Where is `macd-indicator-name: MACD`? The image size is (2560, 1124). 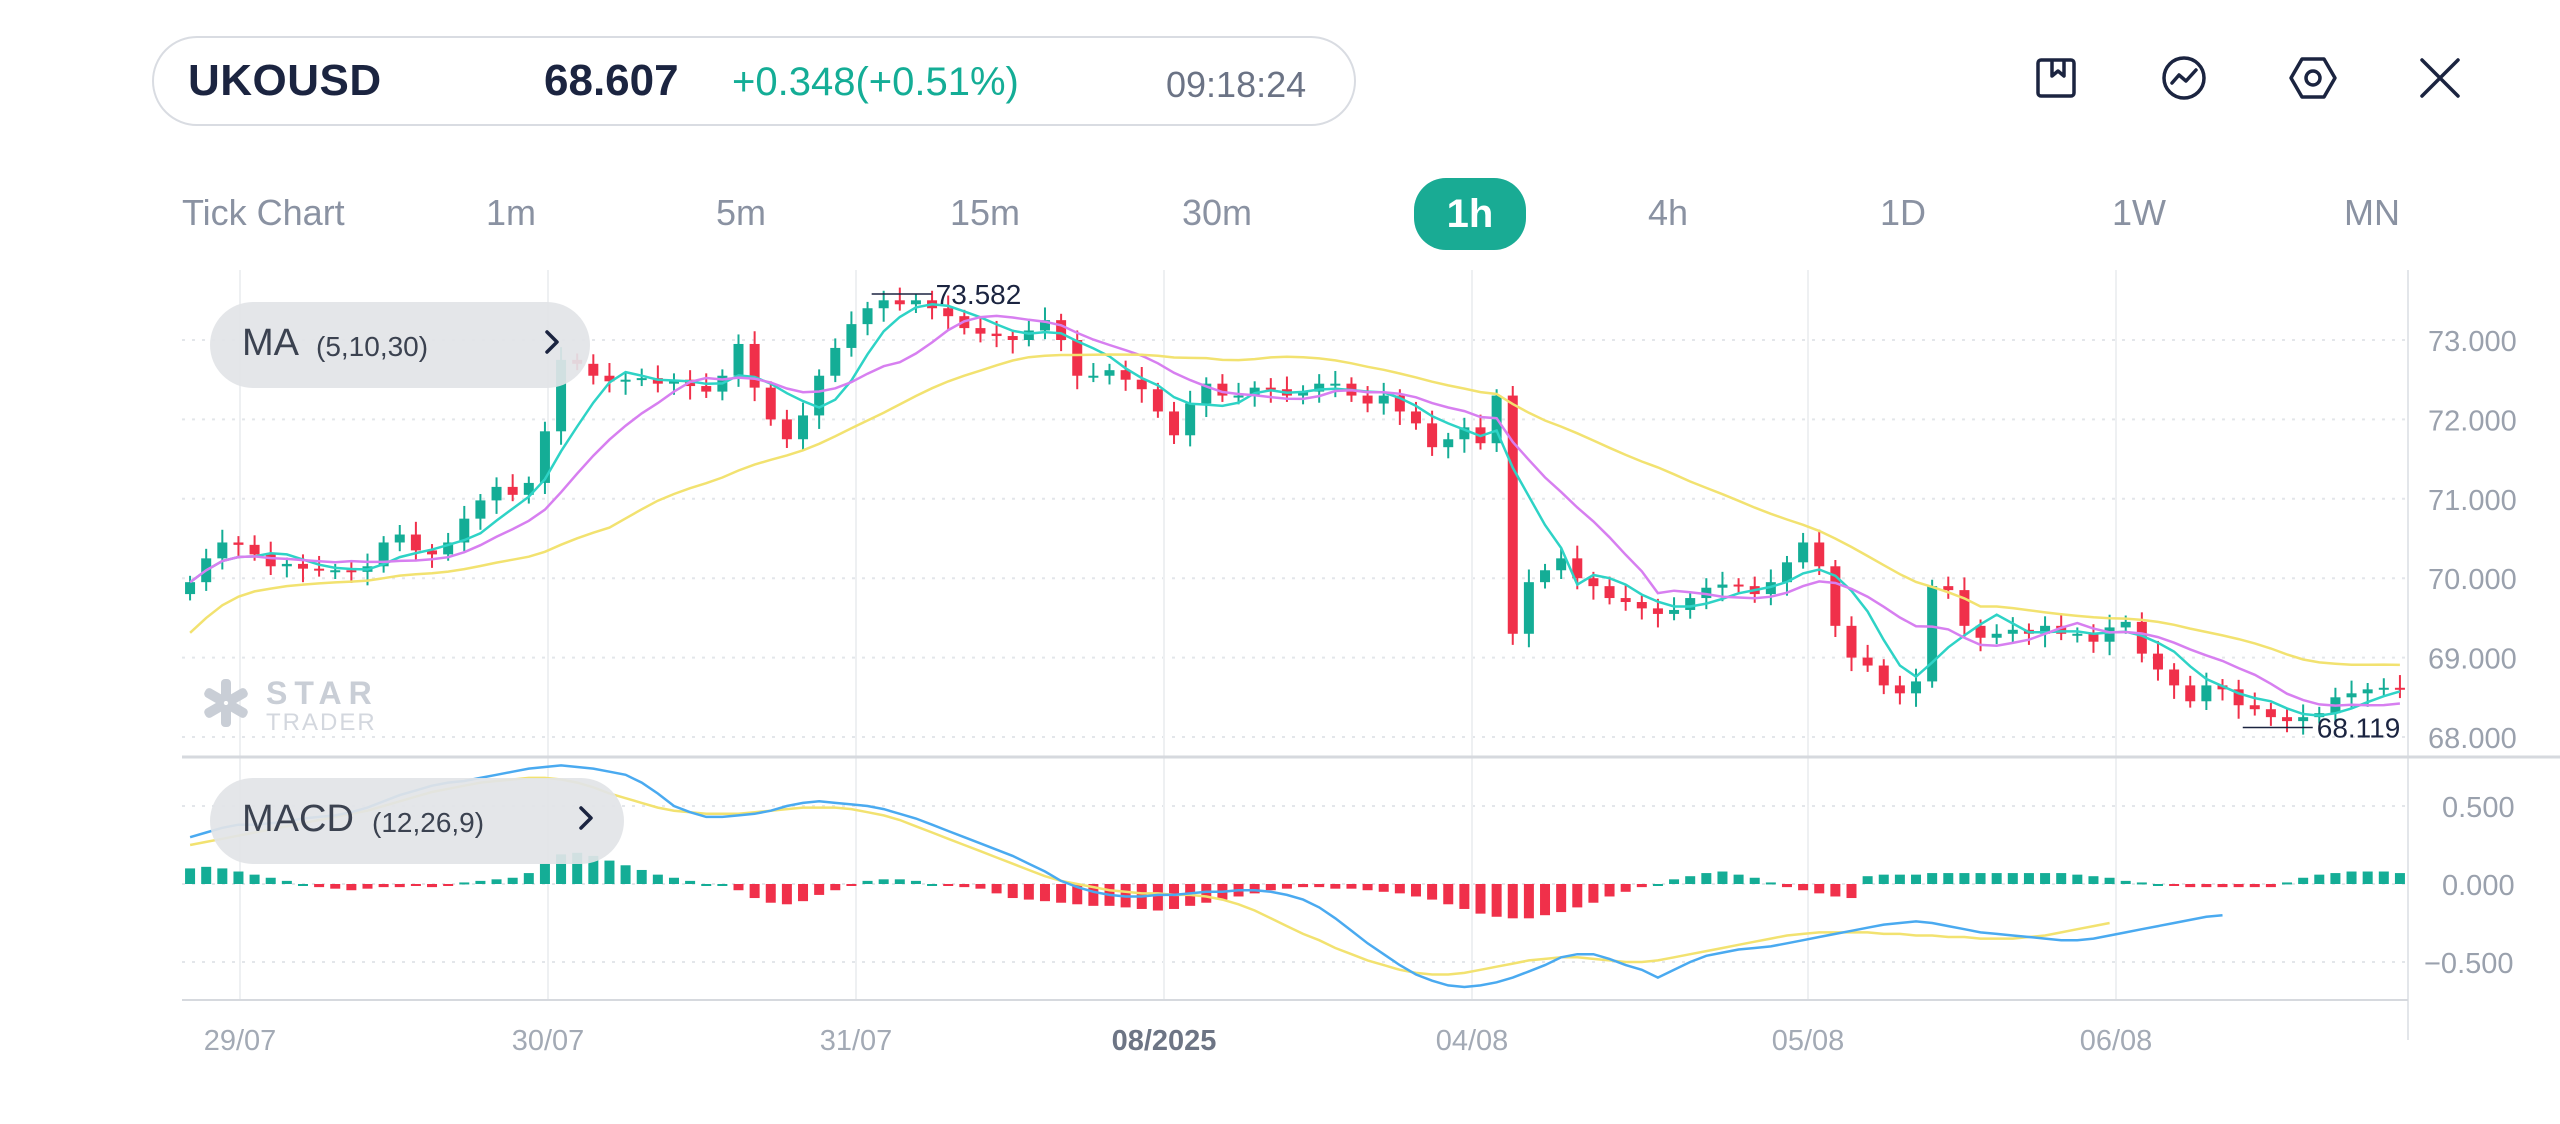
macd-indicator-name: MACD is located at coordinates (298, 819).